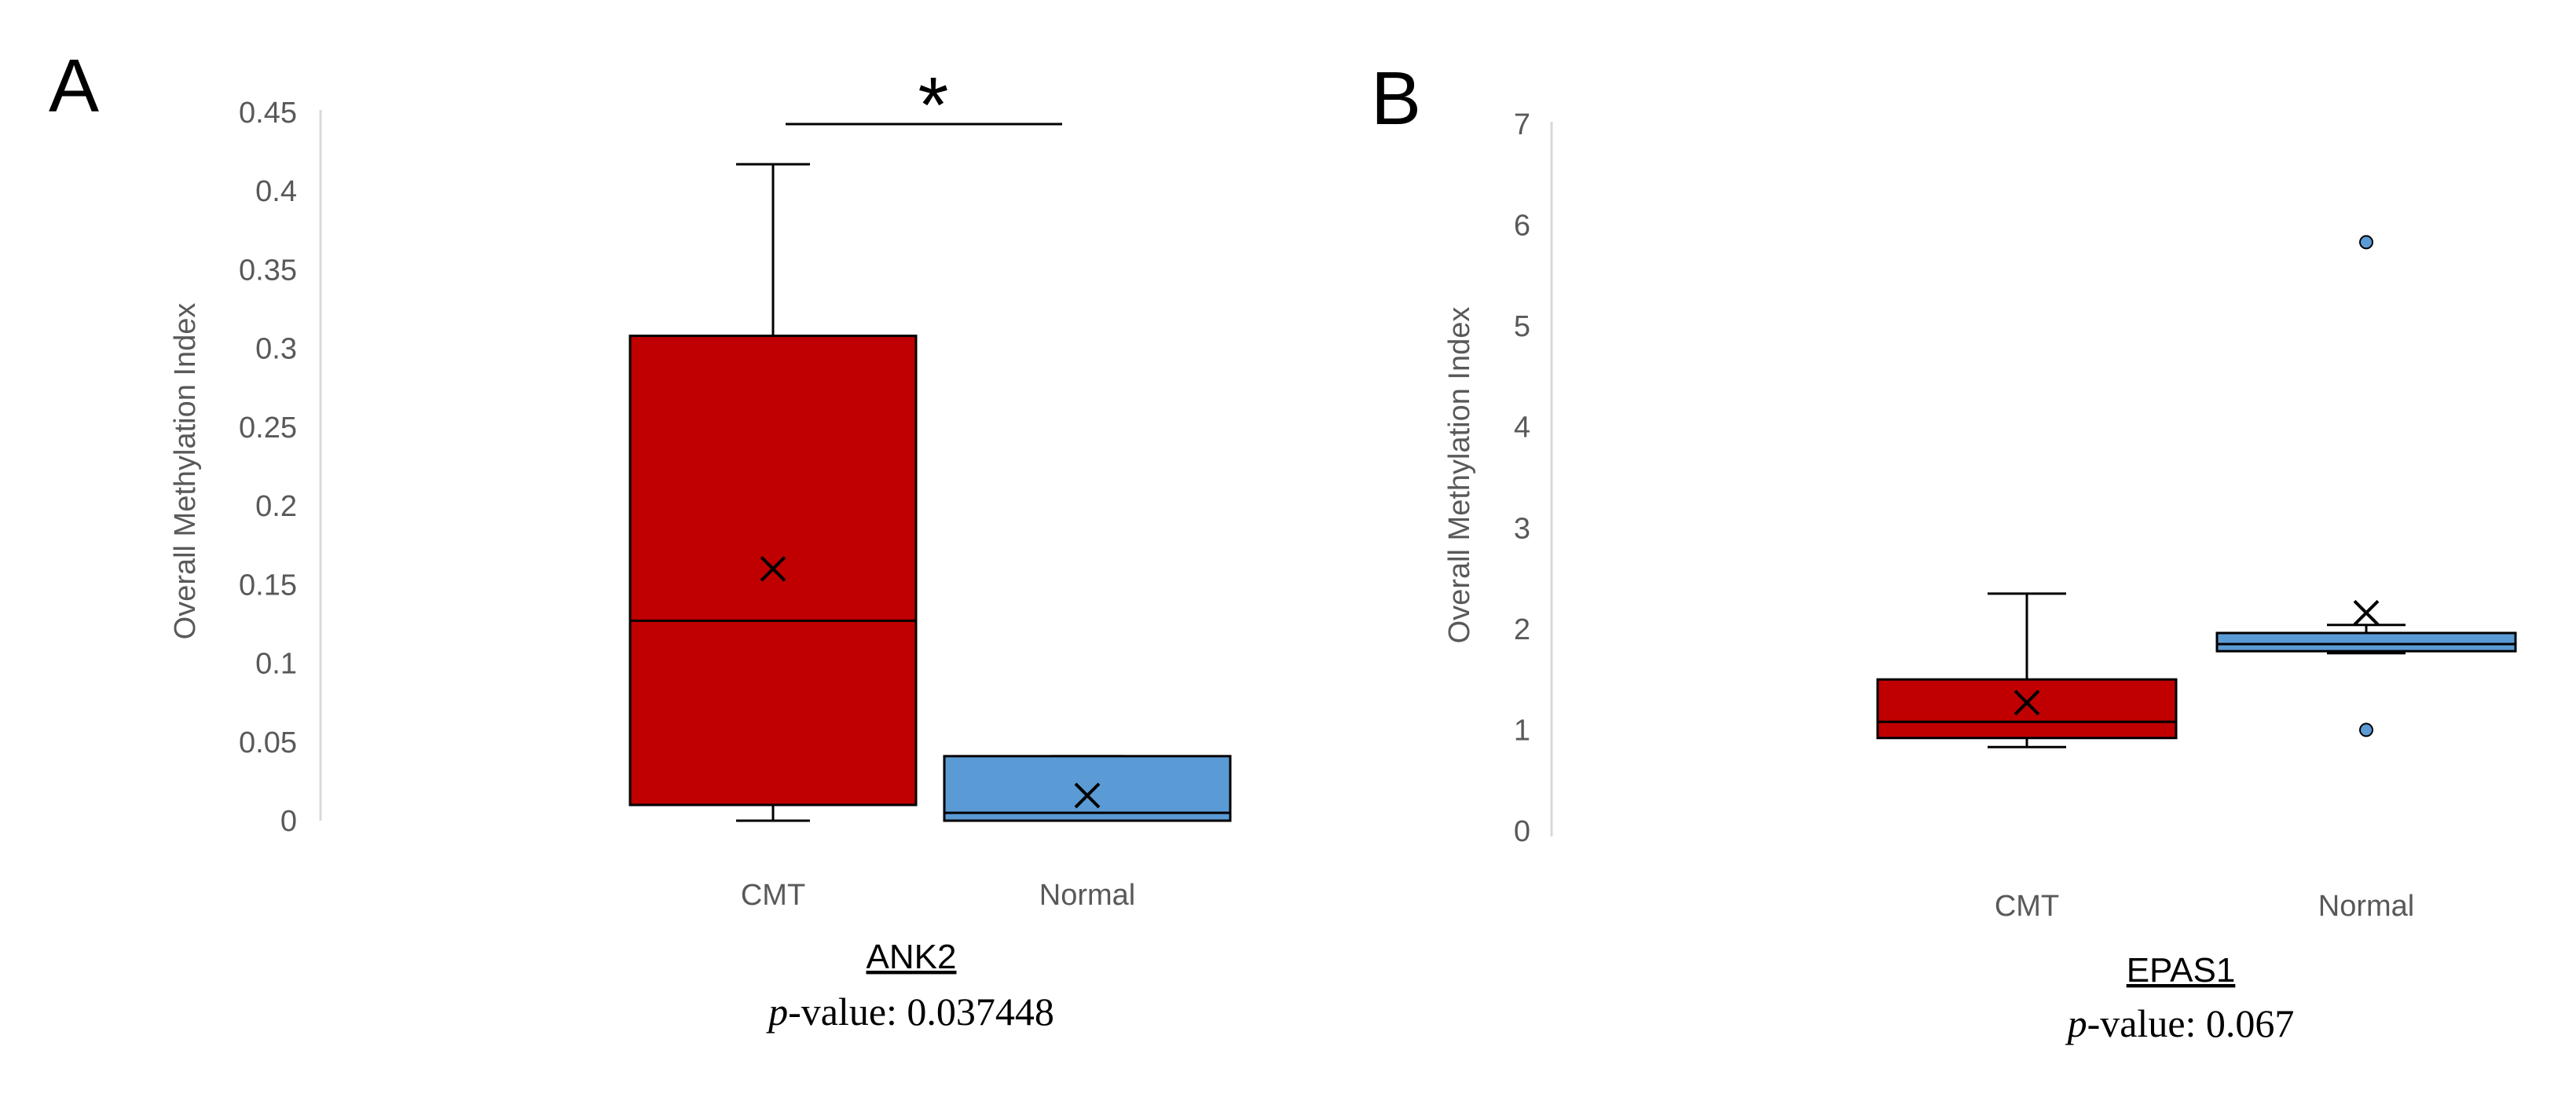 The image size is (2576, 1094). I want to click on mean-marker-cmt-b, so click(2027, 703).